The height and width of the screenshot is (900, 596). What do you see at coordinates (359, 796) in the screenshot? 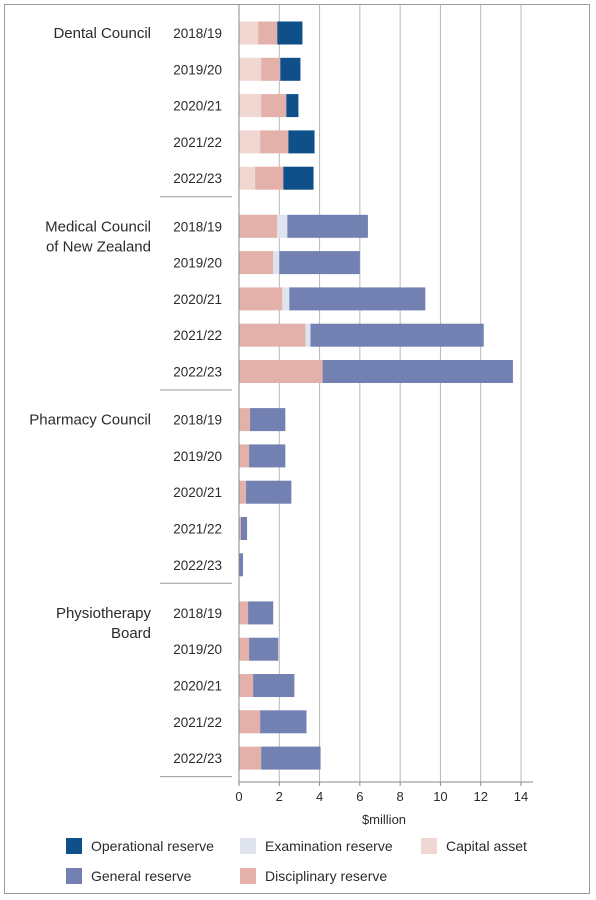
I see `x-tick-label: 6` at bounding box center [359, 796].